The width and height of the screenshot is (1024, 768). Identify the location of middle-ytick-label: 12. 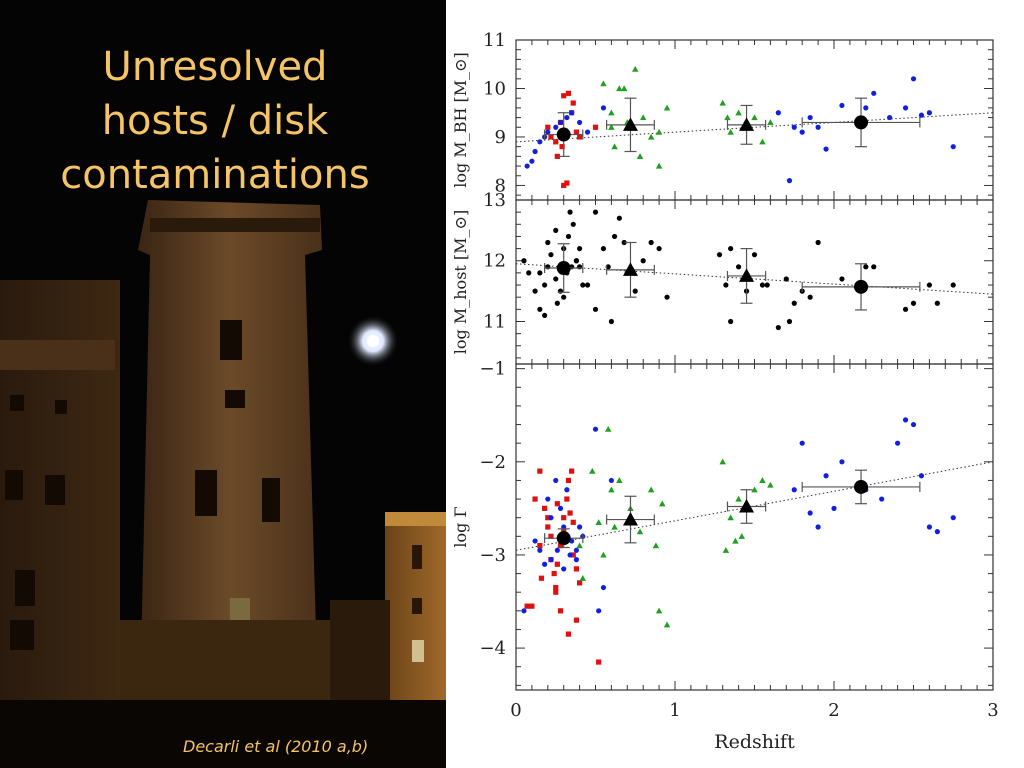
(494, 261).